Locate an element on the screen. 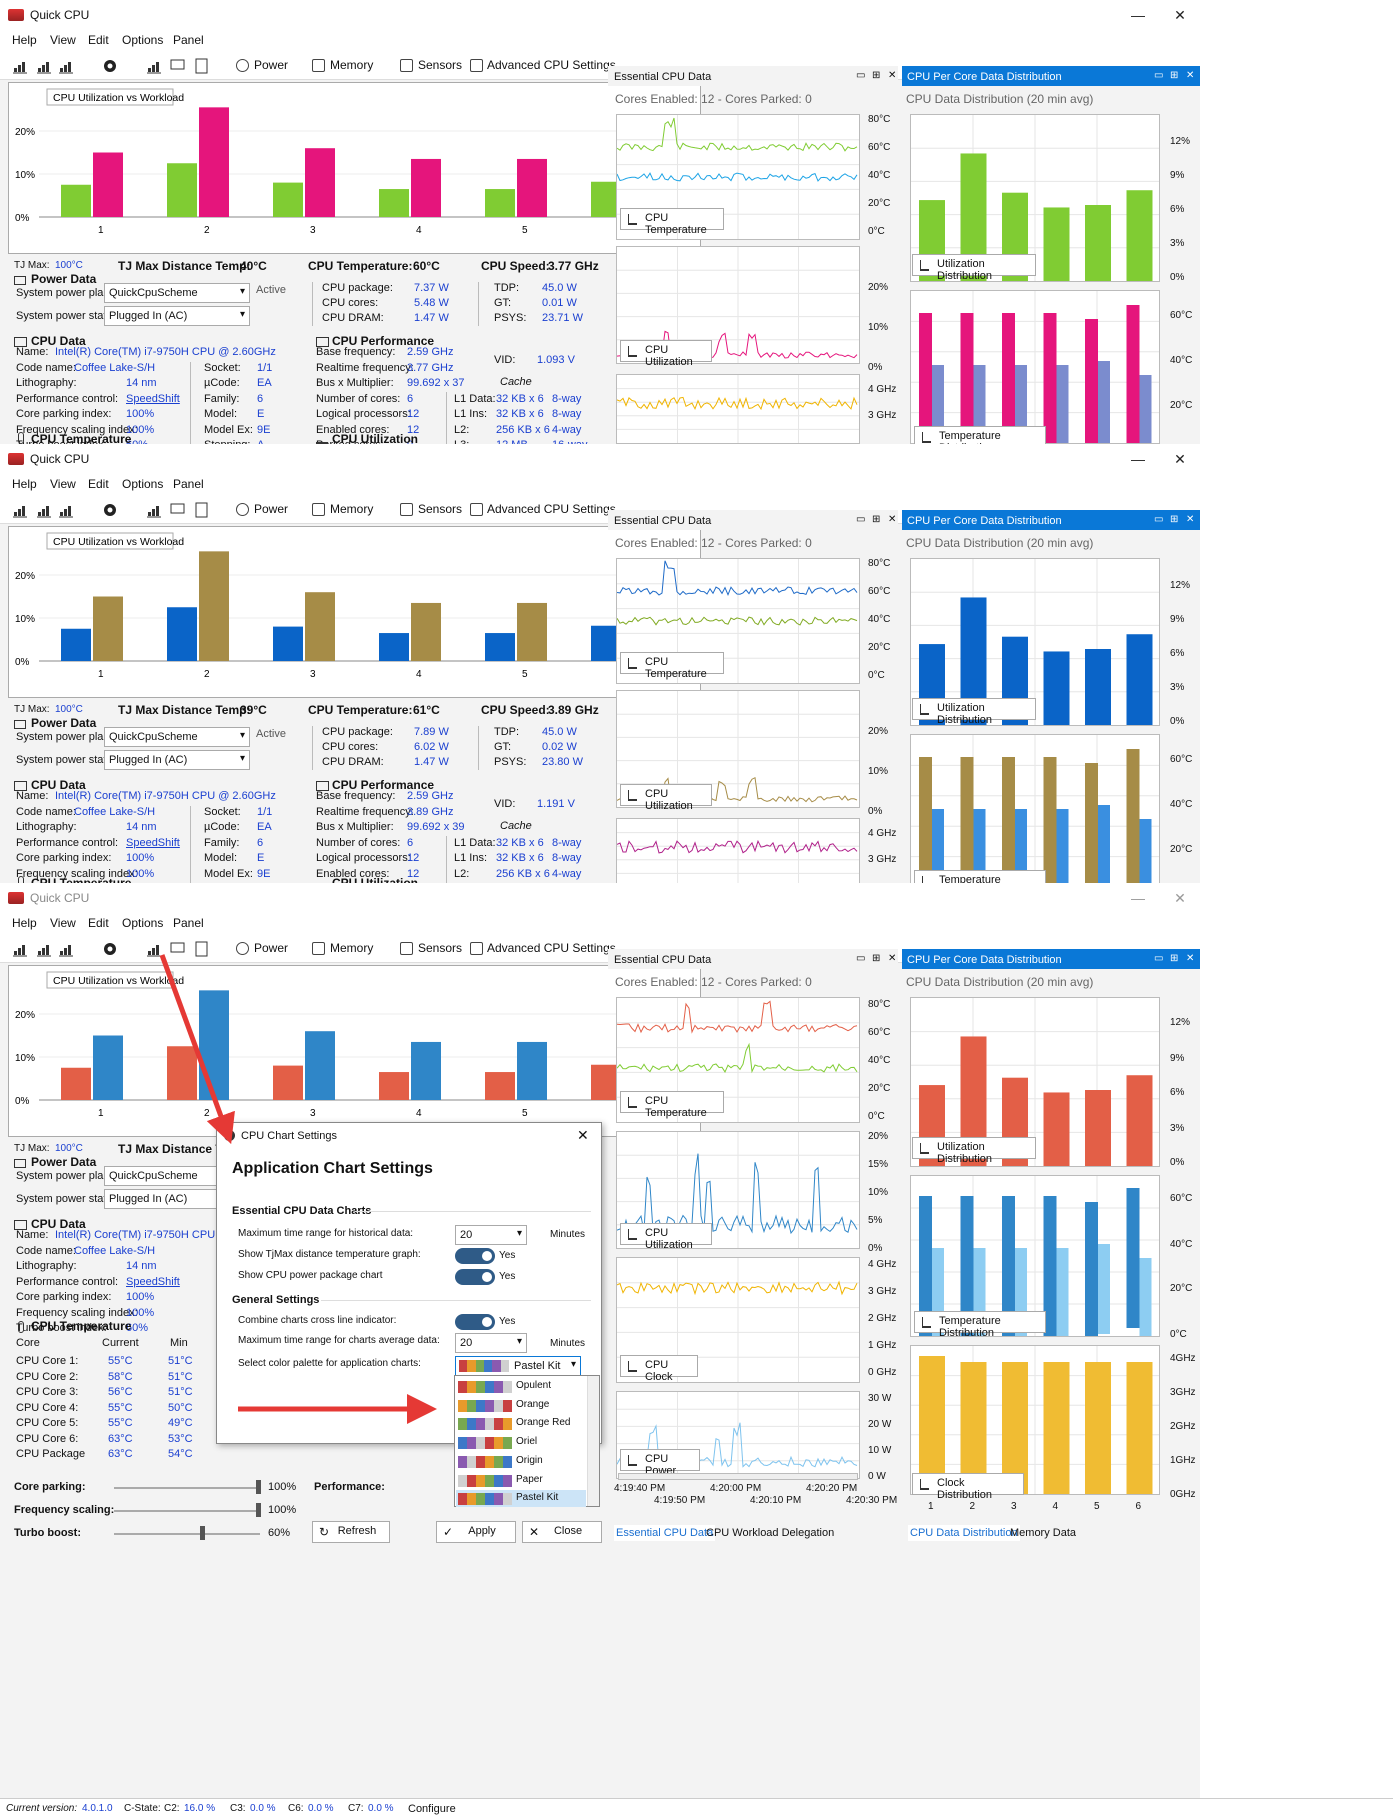  tab-essential-cpu-data: Essential CPU Data is located at coordinates (665, 1533).